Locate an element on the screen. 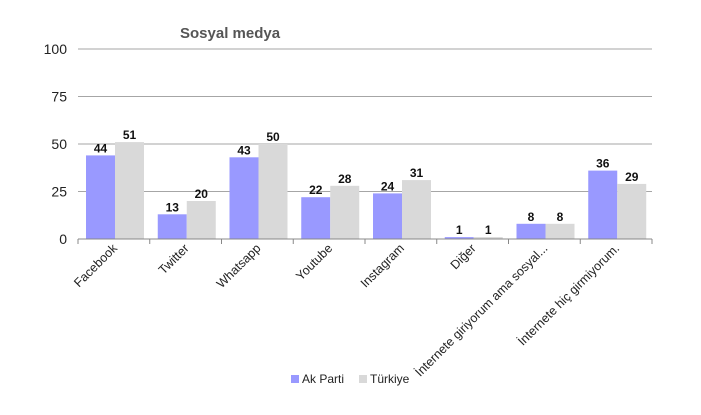  y-axis-ticks: 0 25 50 75 100 is located at coordinates (56, 144).